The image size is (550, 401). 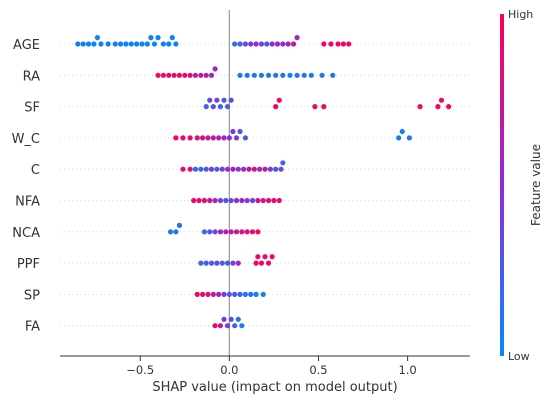 I want to click on feature-label-w_c: W_C, so click(x=26, y=139).